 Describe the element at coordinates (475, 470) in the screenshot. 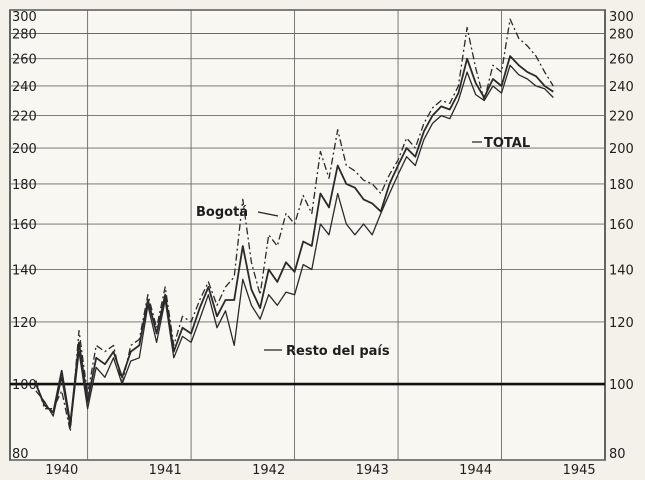

I see `x-tick-1944: 1944` at that location.